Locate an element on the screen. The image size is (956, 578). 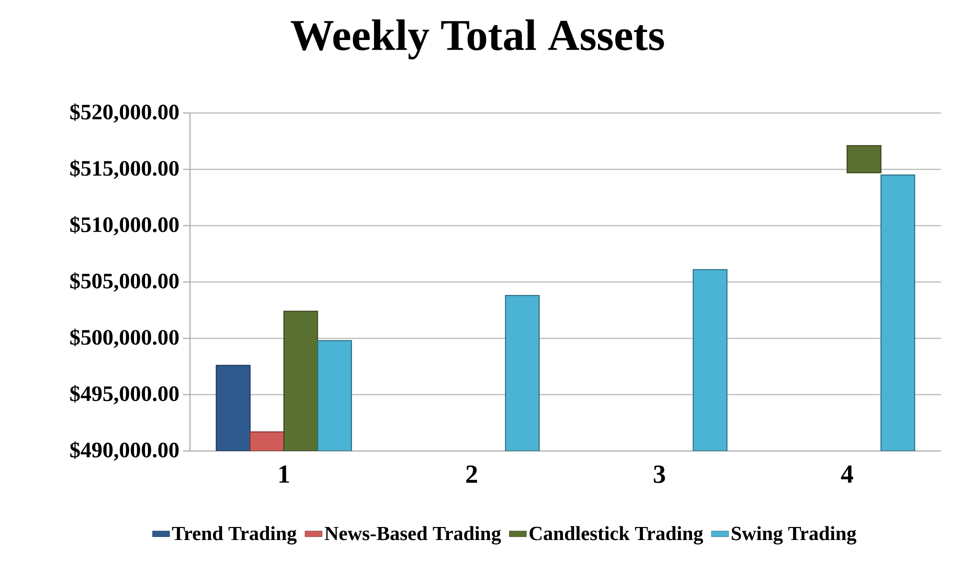
legend-label: Trend Trading is located at coordinates (234, 535).